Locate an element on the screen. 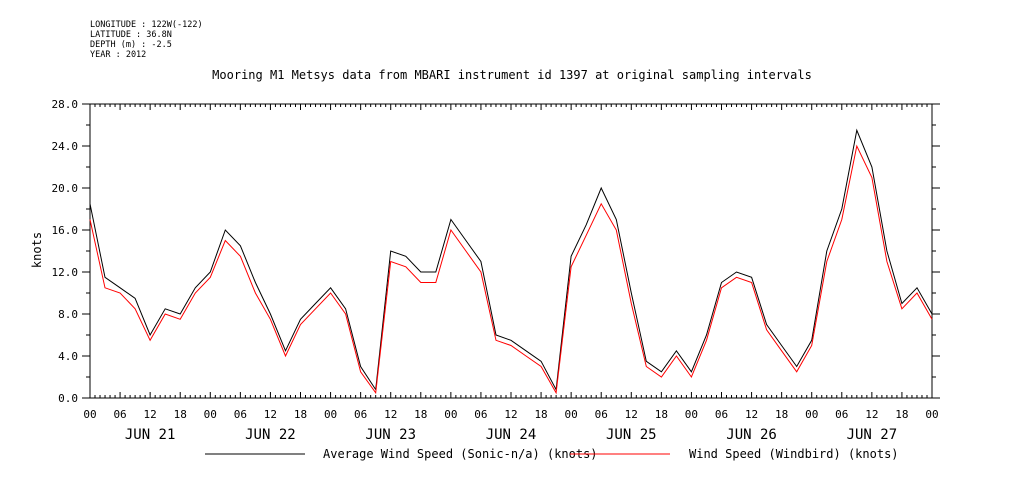 This screenshot has height=504, width=1009. longitude-text: LONGITUDE : 122W(-122) is located at coordinates (146, 25).